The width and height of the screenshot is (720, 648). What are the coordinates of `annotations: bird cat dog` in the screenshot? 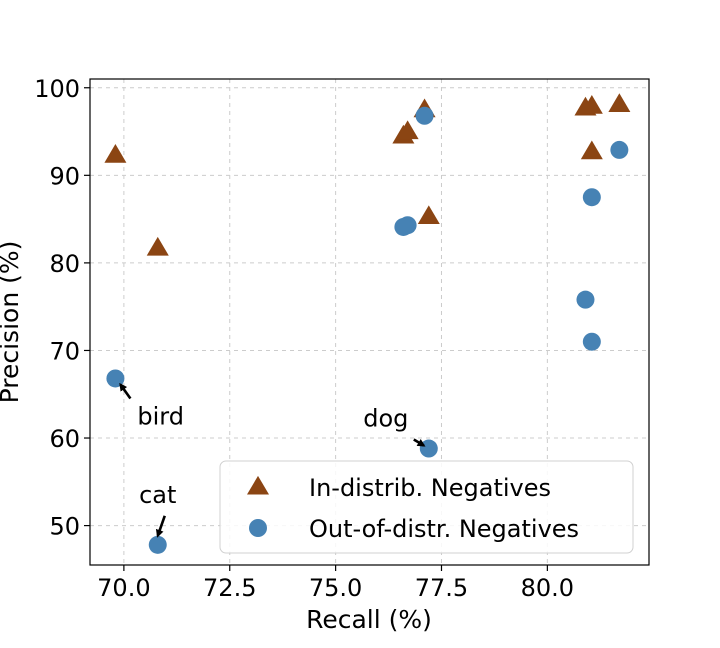 It's located at (272, 460).